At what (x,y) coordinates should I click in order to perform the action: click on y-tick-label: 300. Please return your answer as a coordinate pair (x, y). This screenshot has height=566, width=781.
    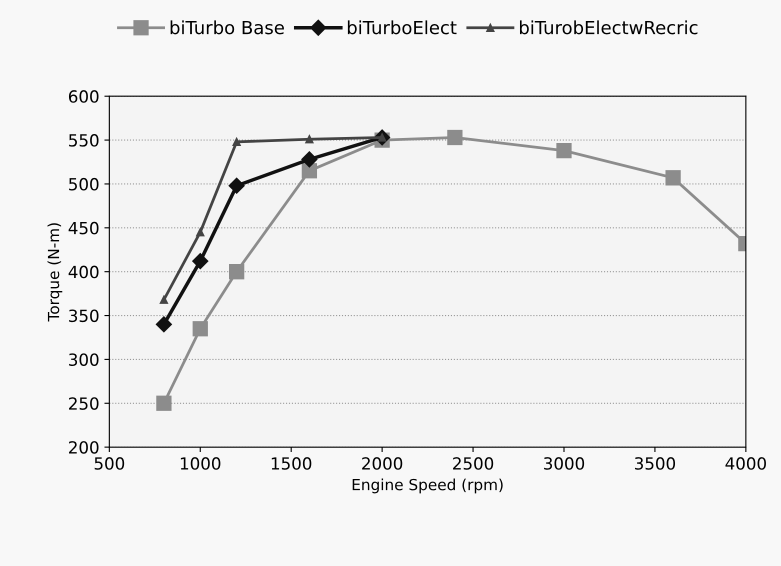
    Looking at the image, I should click on (84, 359).